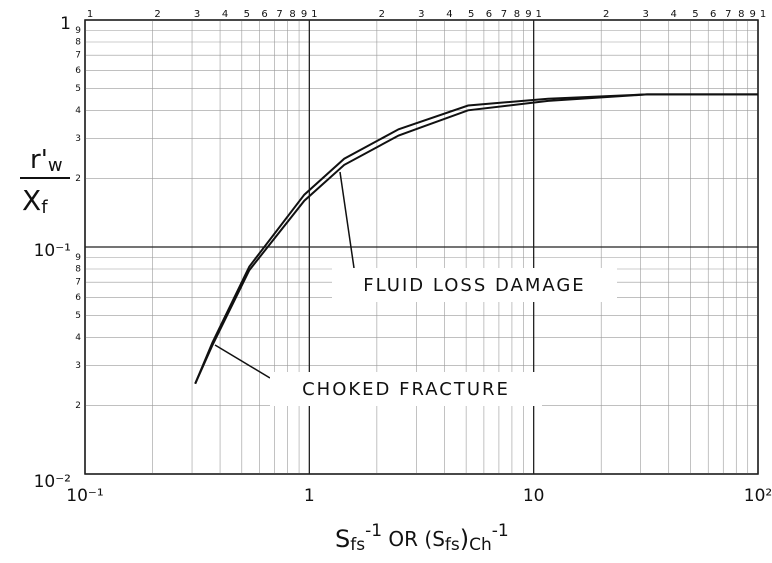 This screenshot has height=563, width=772. What do you see at coordinates (84, 496) in the screenshot?
I see `x-tick-label: 10⁻¹` at bounding box center [84, 496].